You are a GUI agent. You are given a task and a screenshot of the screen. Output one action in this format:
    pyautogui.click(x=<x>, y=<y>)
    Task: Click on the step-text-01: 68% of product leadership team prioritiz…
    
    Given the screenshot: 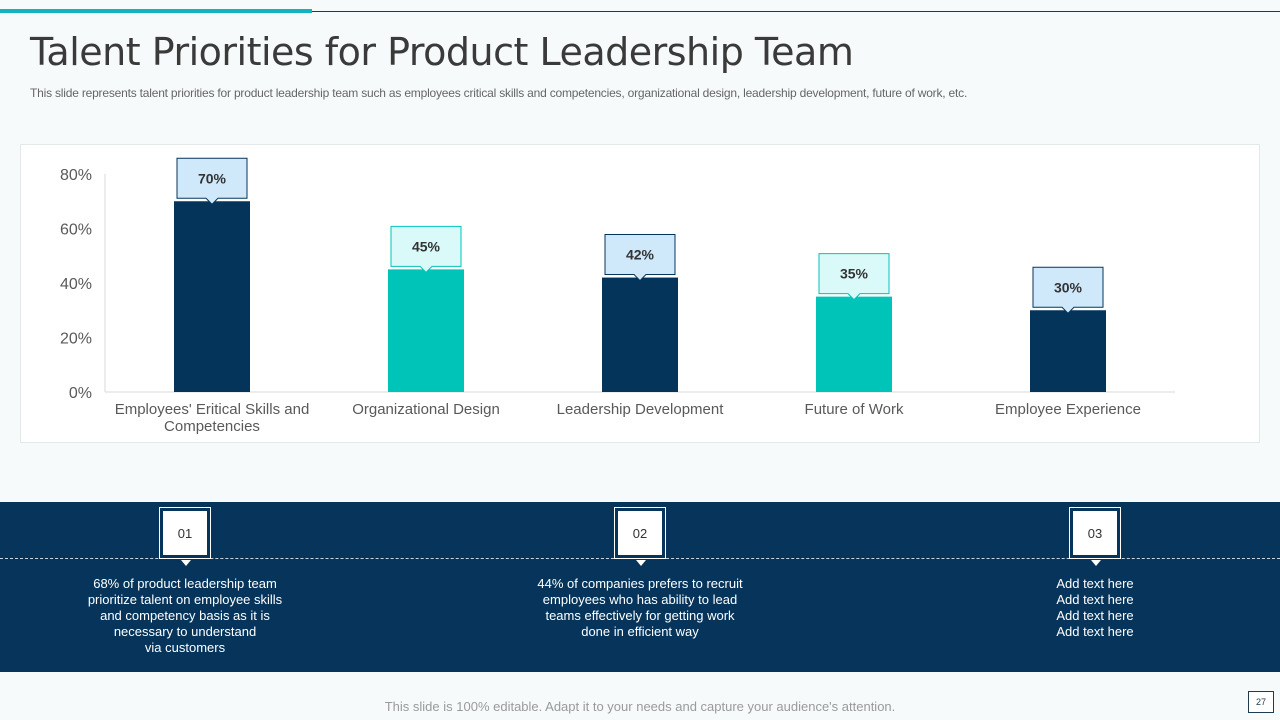 What is the action you would take?
    pyautogui.click(x=185, y=615)
    